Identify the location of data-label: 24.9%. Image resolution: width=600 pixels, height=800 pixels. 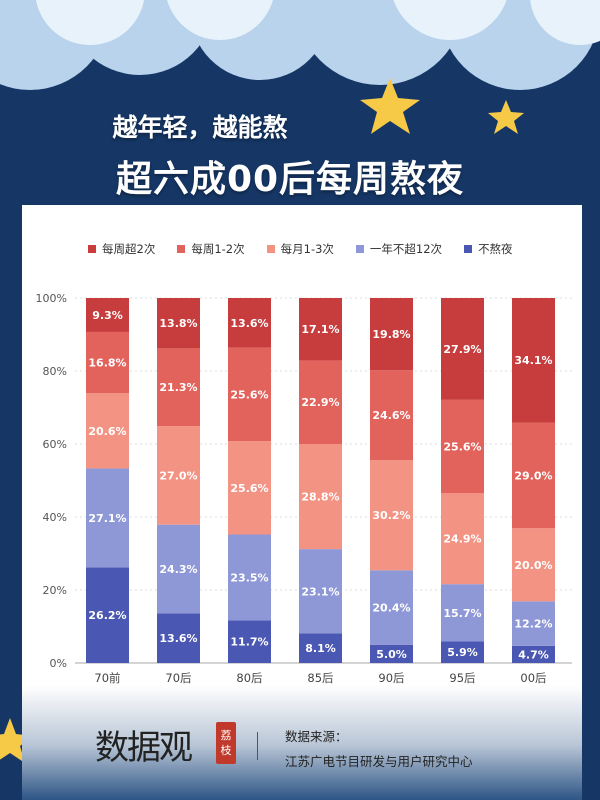
(462, 539).